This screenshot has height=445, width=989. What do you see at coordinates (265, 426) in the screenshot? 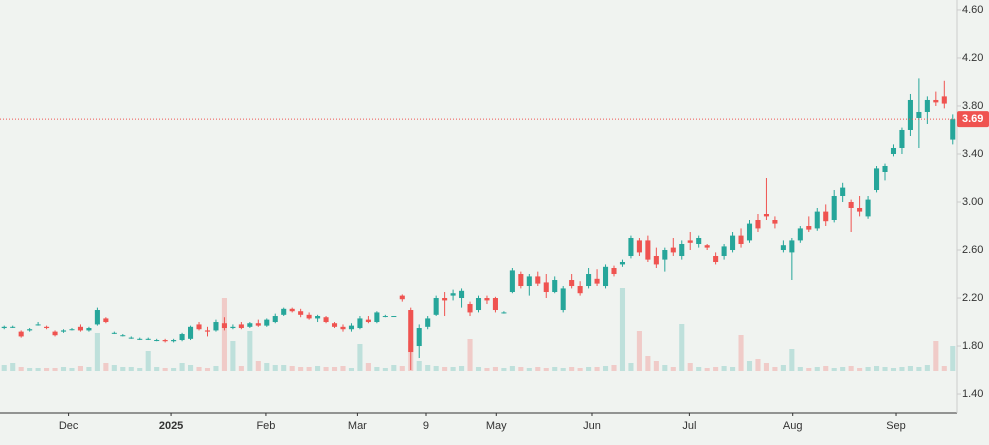
I see `x-tick-label: Feb` at bounding box center [265, 426].